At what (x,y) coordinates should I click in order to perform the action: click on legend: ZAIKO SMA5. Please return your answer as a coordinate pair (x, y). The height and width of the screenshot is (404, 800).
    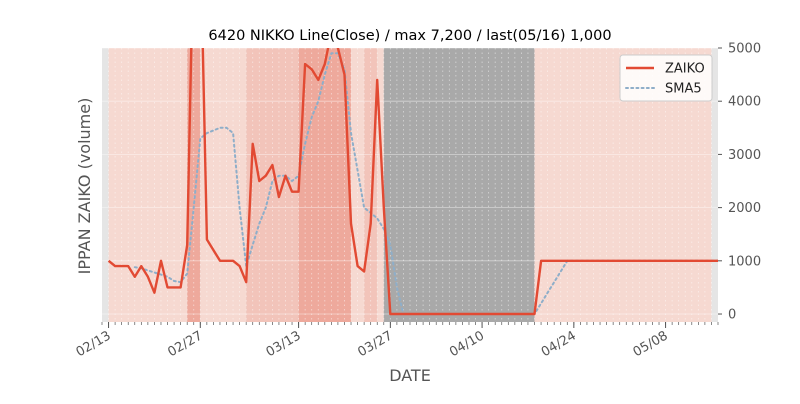
    Looking at the image, I should click on (666, 78).